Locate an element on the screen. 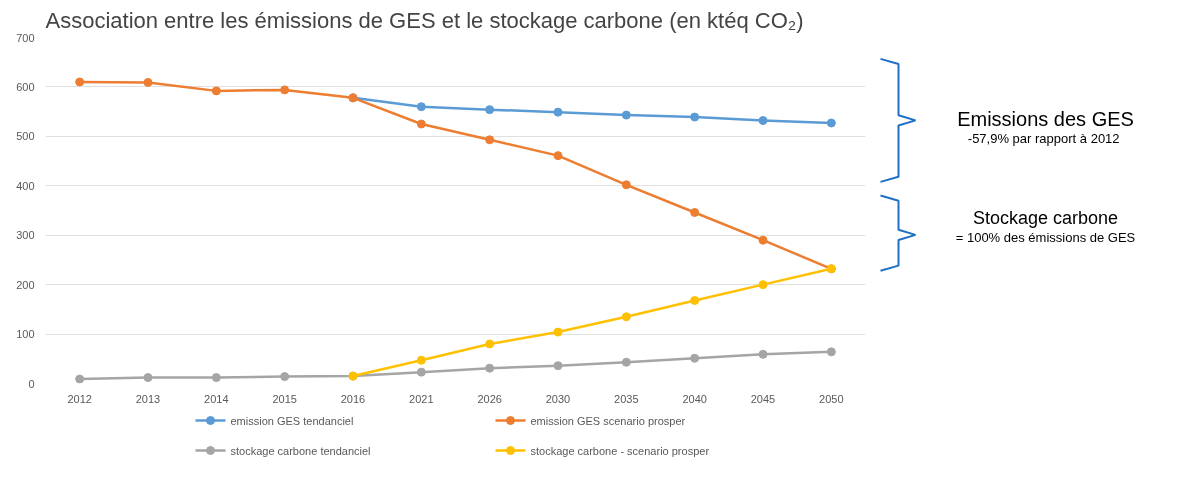 The width and height of the screenshot is (1185, 492). legend-label: stockage carbone - scenario prosper is located at coordinates (620, 450).